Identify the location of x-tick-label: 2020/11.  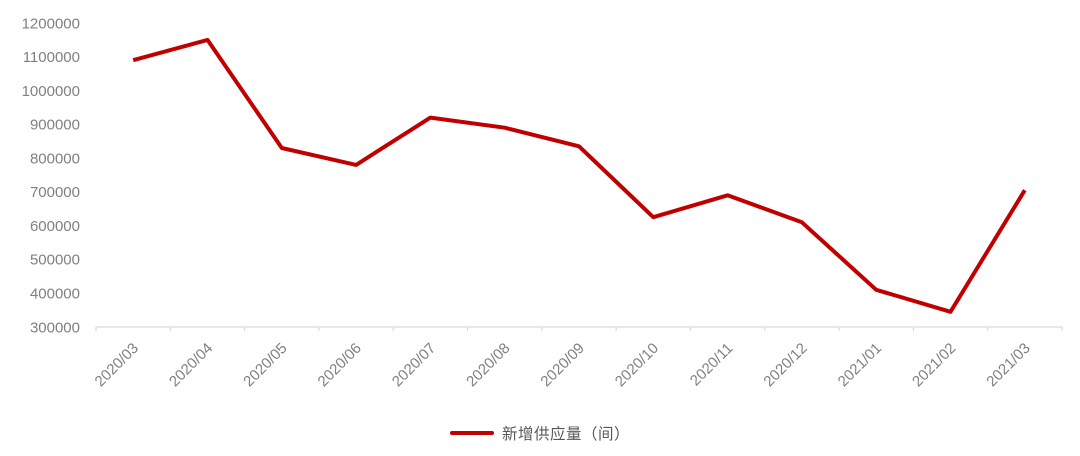
(712, 365).